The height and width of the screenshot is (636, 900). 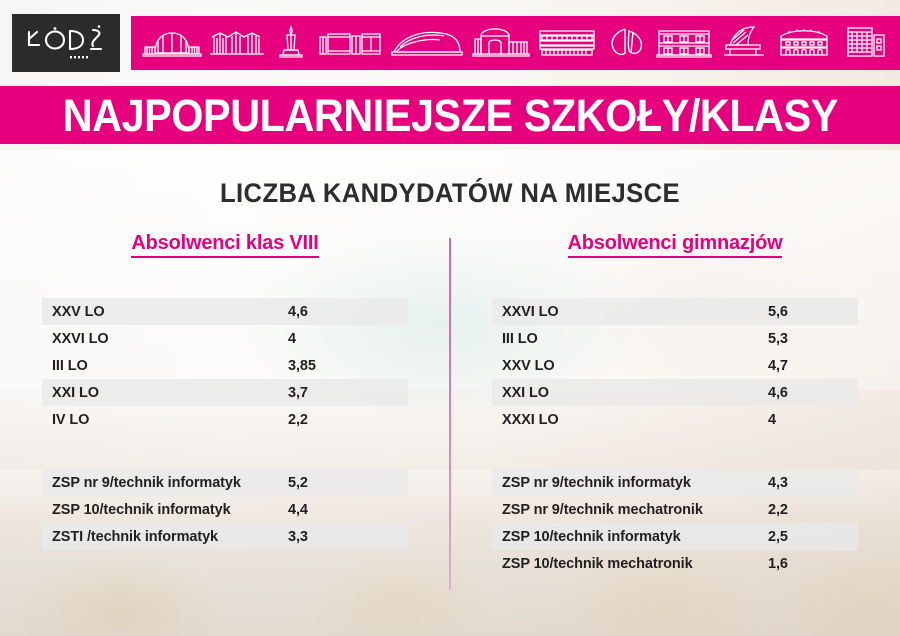 I want to click on obelisk-monument-icon, so click(x=291, y=41).